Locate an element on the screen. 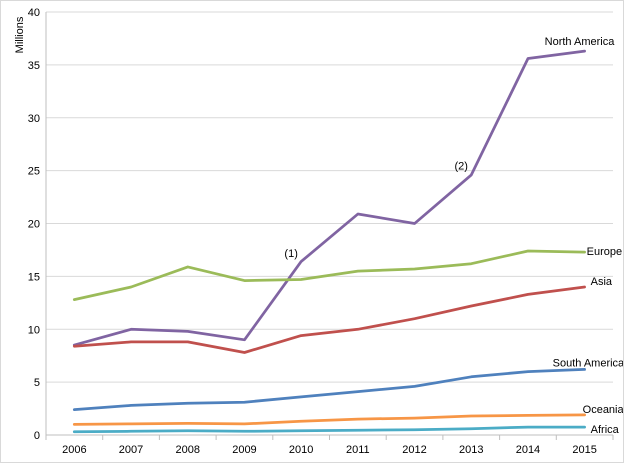  x-tick-label: 2007 is located at coordinates (131, 450).